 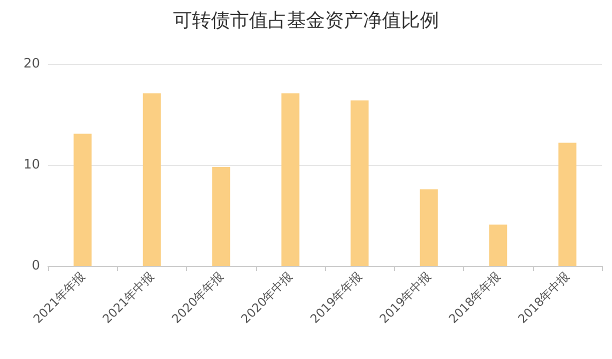 What do you see at coordinates (36, 266) in the screenshot?
I see `y-tick-label: 0` at bounding box center [36, 266].